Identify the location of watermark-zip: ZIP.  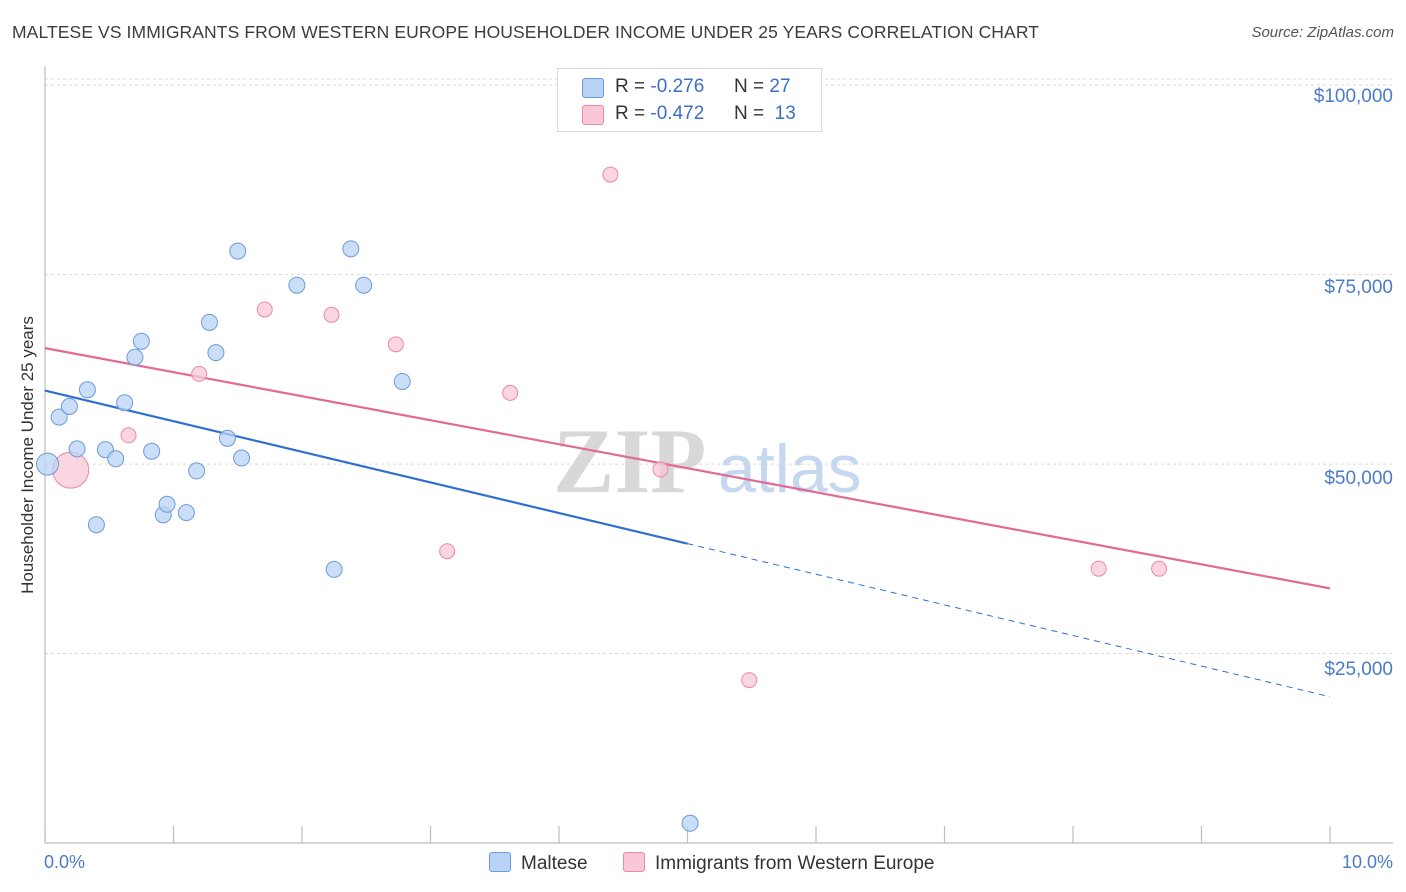
(629, 461).